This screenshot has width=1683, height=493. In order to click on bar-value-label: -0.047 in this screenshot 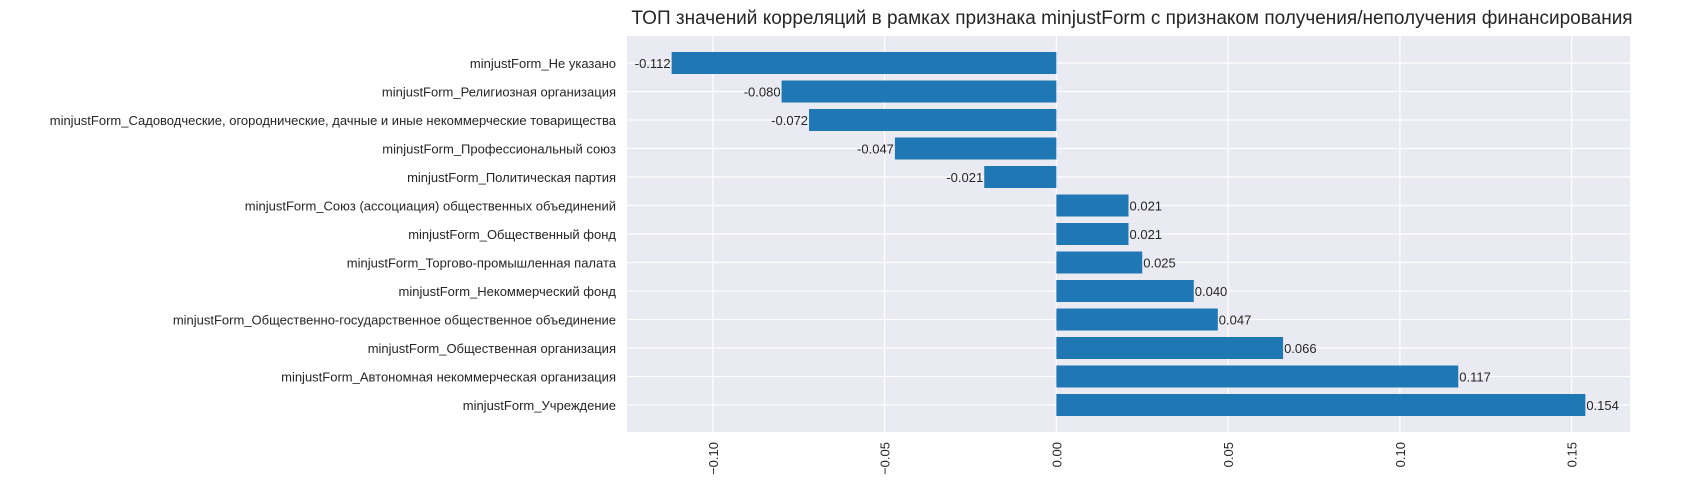, I will do `click(875, 149)`.